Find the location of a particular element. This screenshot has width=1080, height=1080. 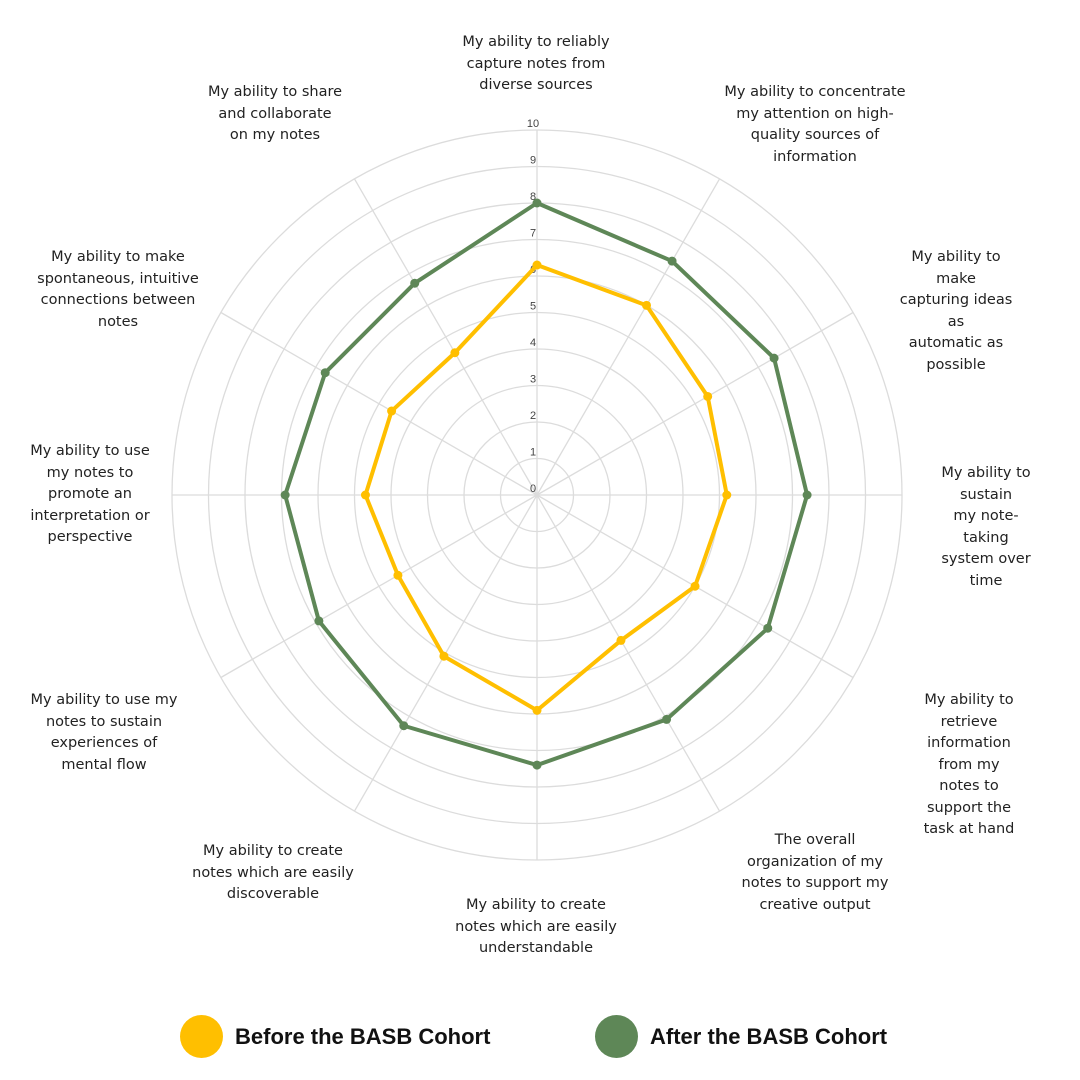

tick-label: 0 is located at coordinates (533, 489).